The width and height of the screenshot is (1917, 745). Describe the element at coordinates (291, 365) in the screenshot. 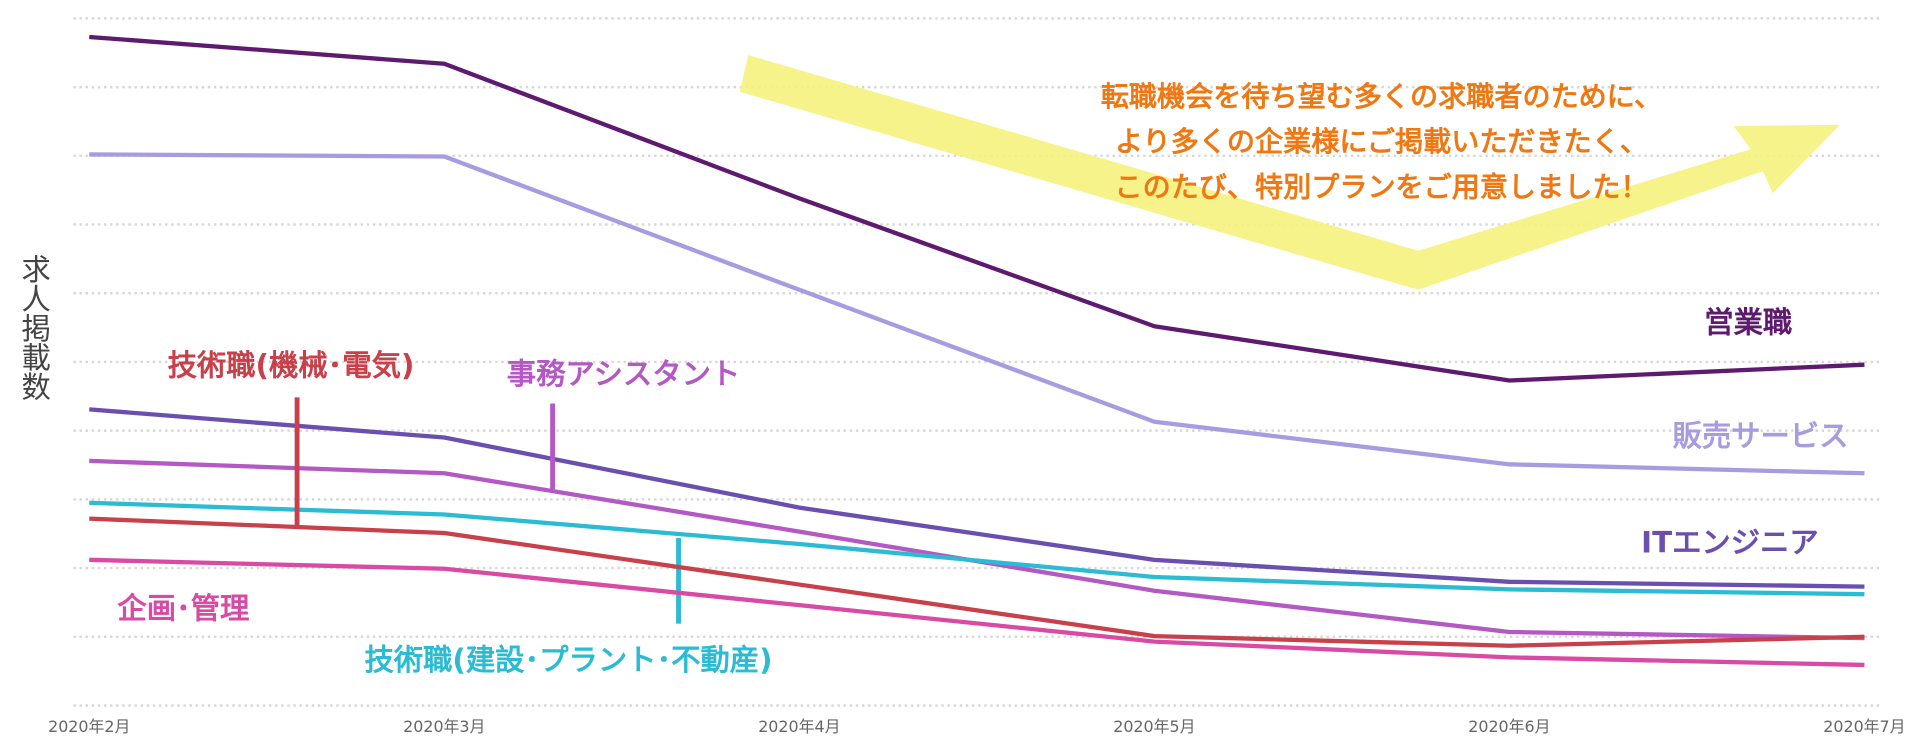

I see `series-label: 技術職(機械･電気)` at that location.